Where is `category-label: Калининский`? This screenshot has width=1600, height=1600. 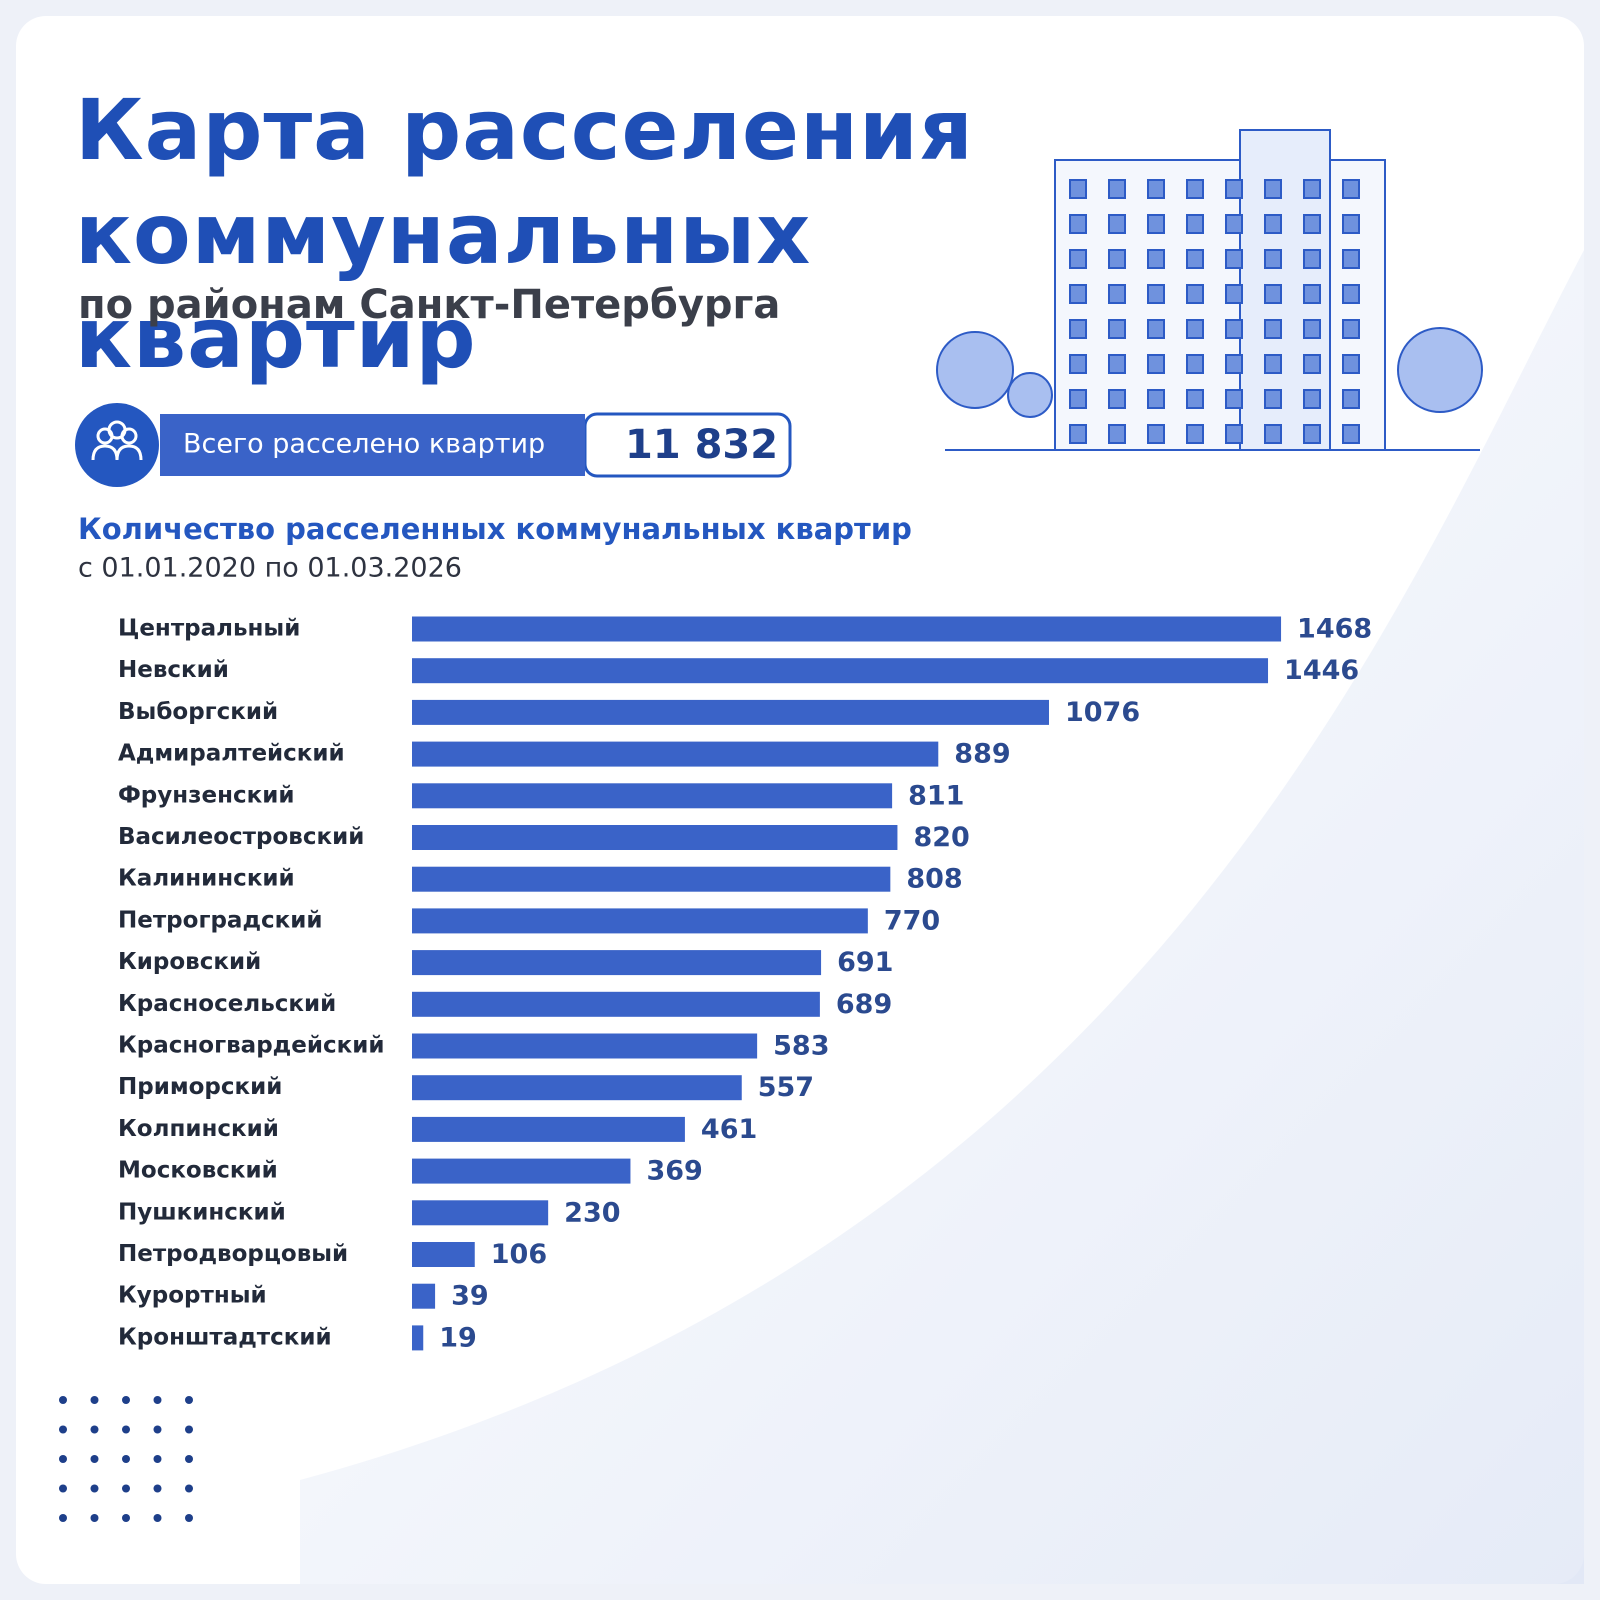 category-label: Калининский is located at coordinates (206, 879).